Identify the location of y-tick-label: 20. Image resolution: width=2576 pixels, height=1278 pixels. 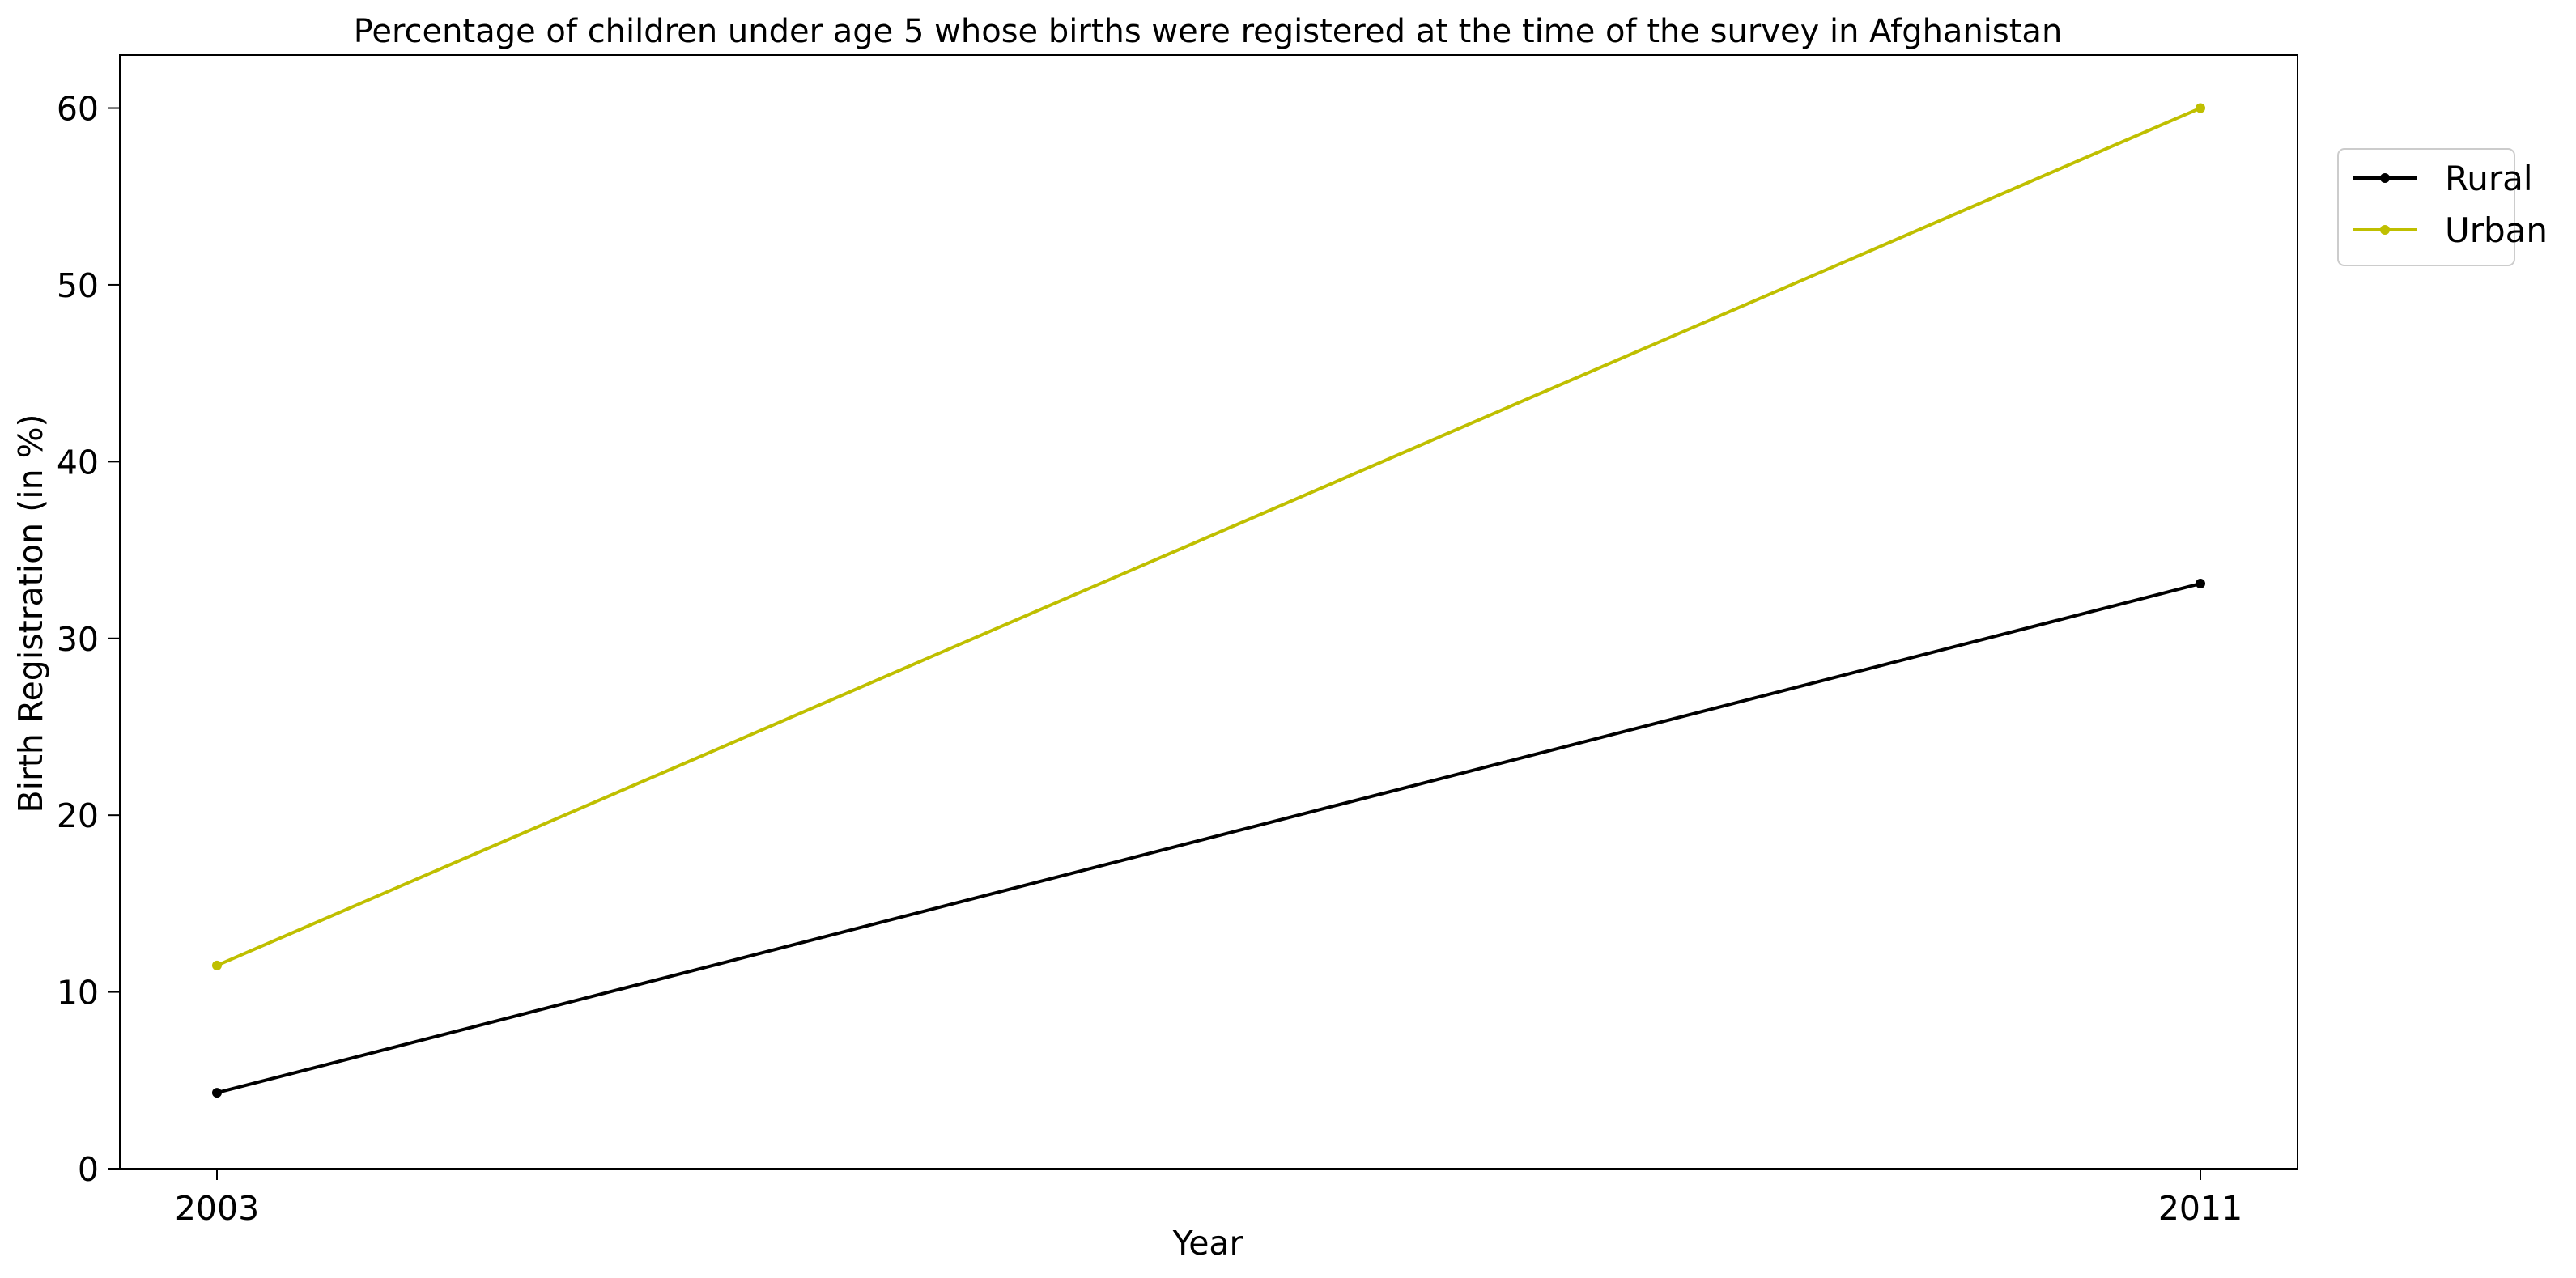
(78, 815).